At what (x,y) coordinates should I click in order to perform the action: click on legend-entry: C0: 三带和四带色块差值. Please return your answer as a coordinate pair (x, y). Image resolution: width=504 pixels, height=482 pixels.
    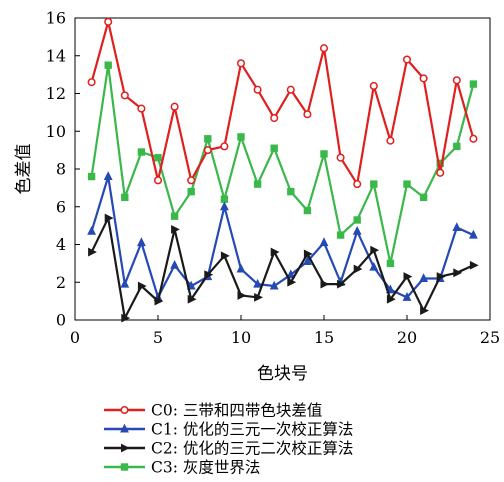
    Looking at the image, I should click on (213, 411).